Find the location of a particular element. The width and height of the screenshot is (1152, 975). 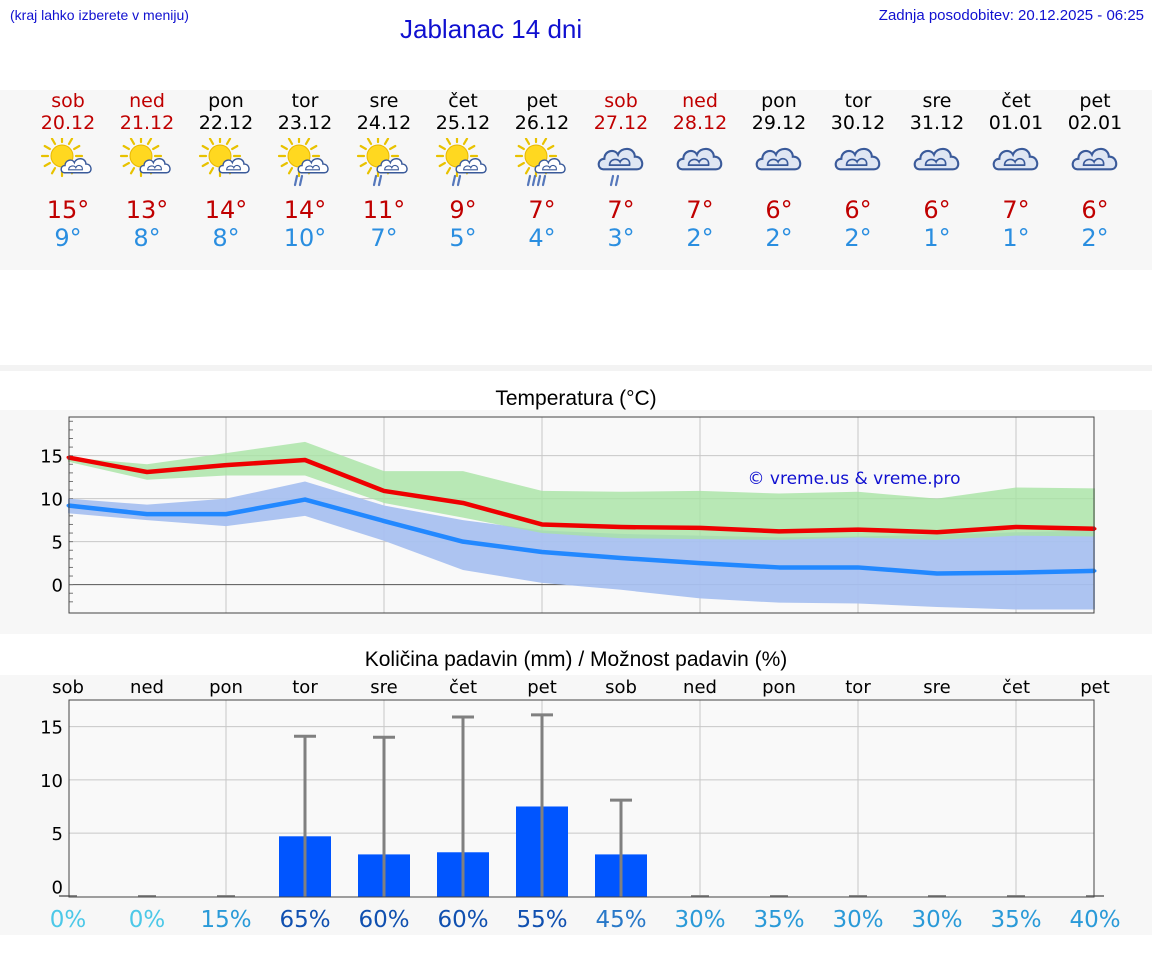

last-update: Zadnja posodobitev: 20.12.2025 - 06:25 is located at coordinates (1011, 15).